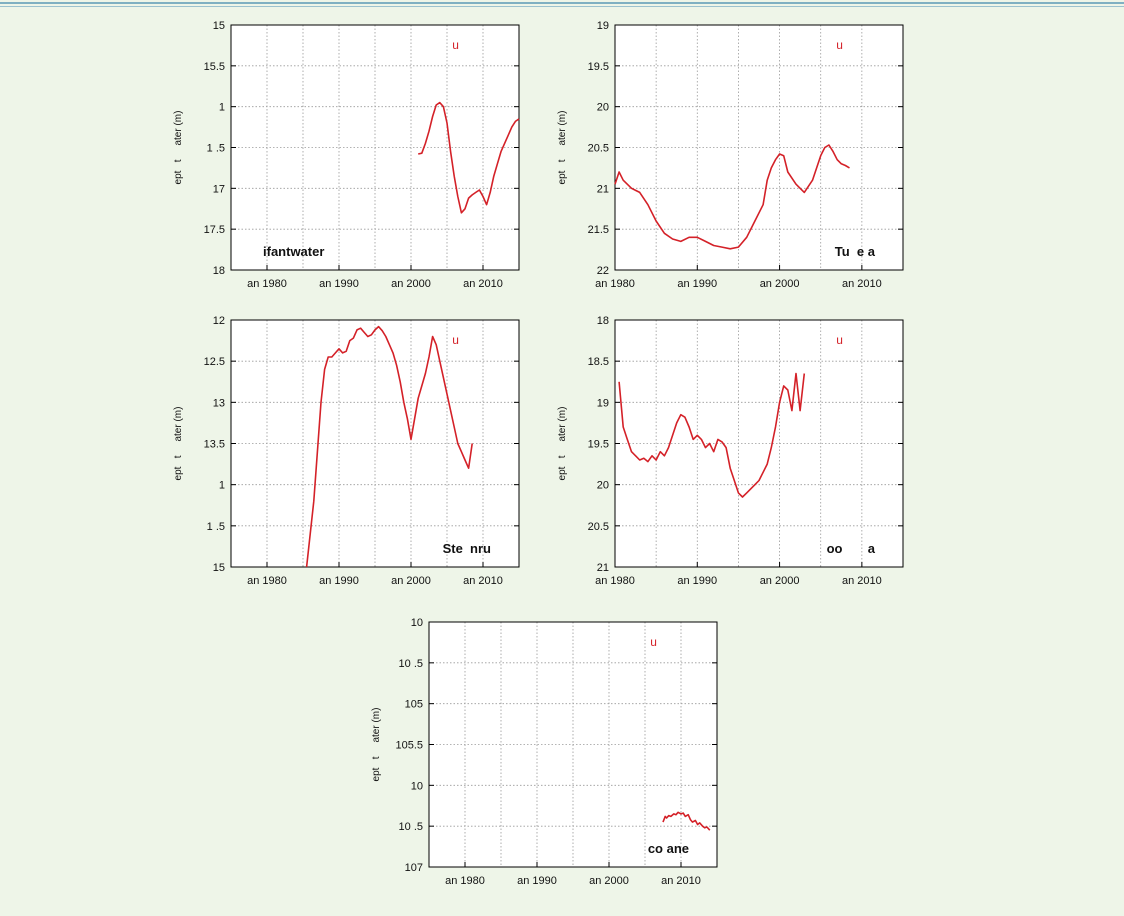  I want to click on y-tick-label: 105, so click(414, 705).